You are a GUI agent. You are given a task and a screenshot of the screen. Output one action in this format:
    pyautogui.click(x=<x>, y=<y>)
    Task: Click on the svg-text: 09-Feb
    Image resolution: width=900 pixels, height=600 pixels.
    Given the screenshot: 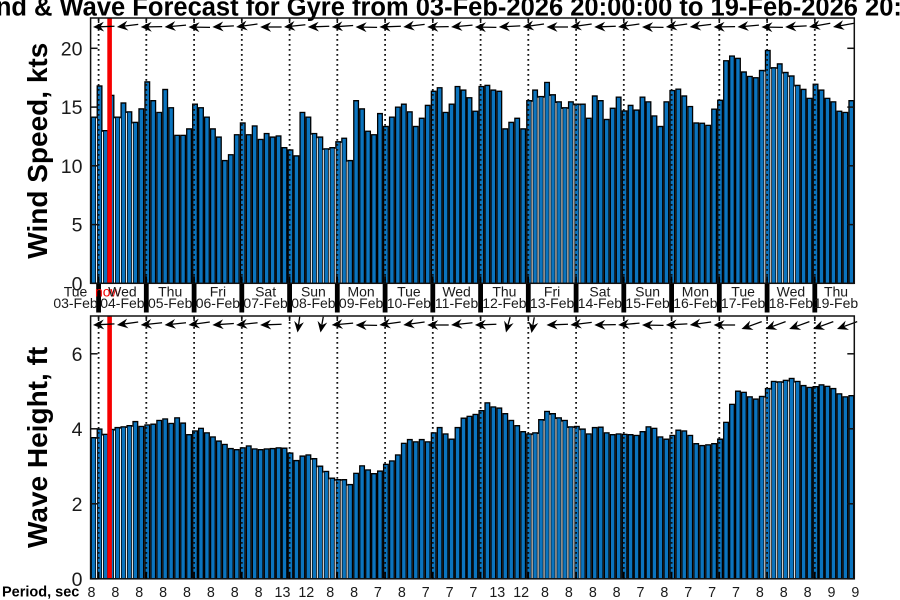 What is the action you would take?
    pyautogui.click(x=361, y=303)
    